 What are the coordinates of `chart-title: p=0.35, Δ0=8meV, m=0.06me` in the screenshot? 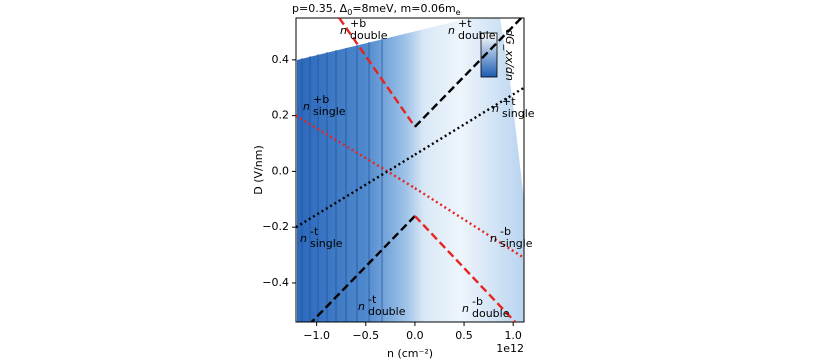 It's located at (376, 9).